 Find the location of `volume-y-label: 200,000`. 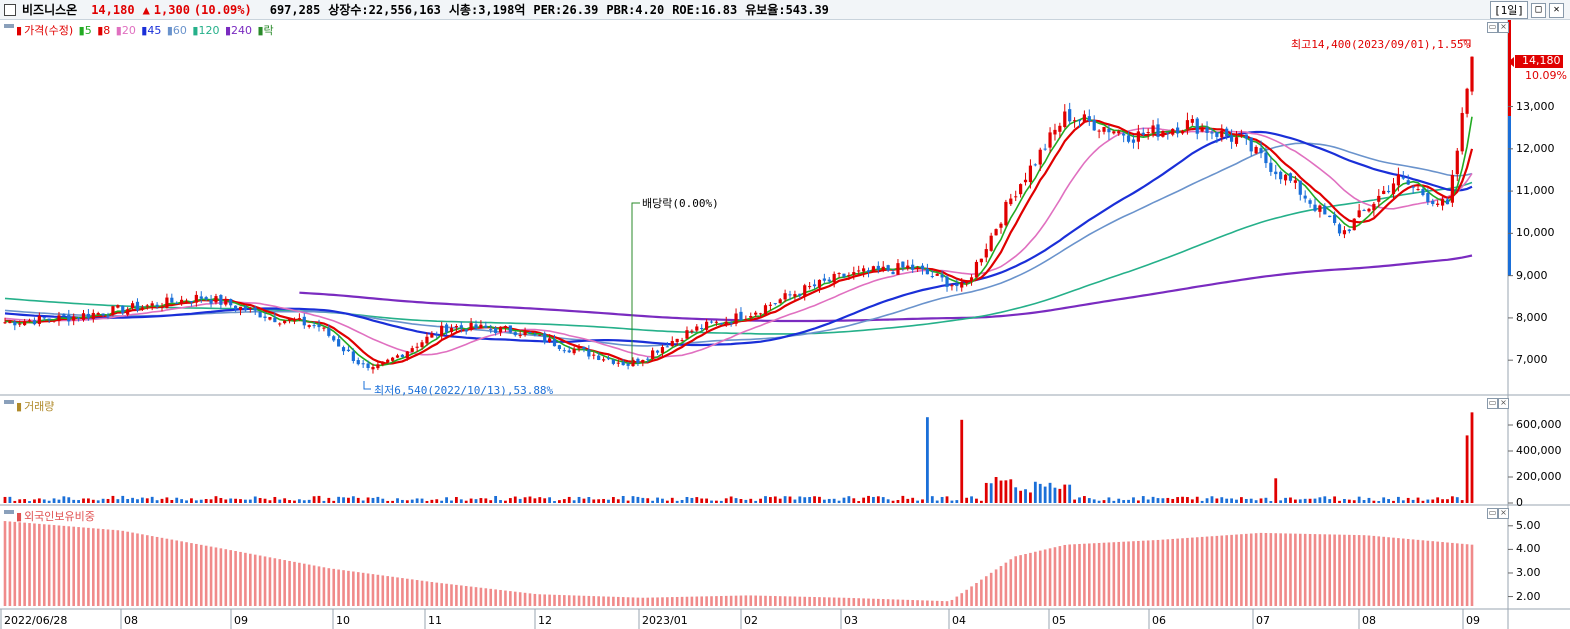

volume-y-label: 200,000 is located at coordinates (1539, 476).